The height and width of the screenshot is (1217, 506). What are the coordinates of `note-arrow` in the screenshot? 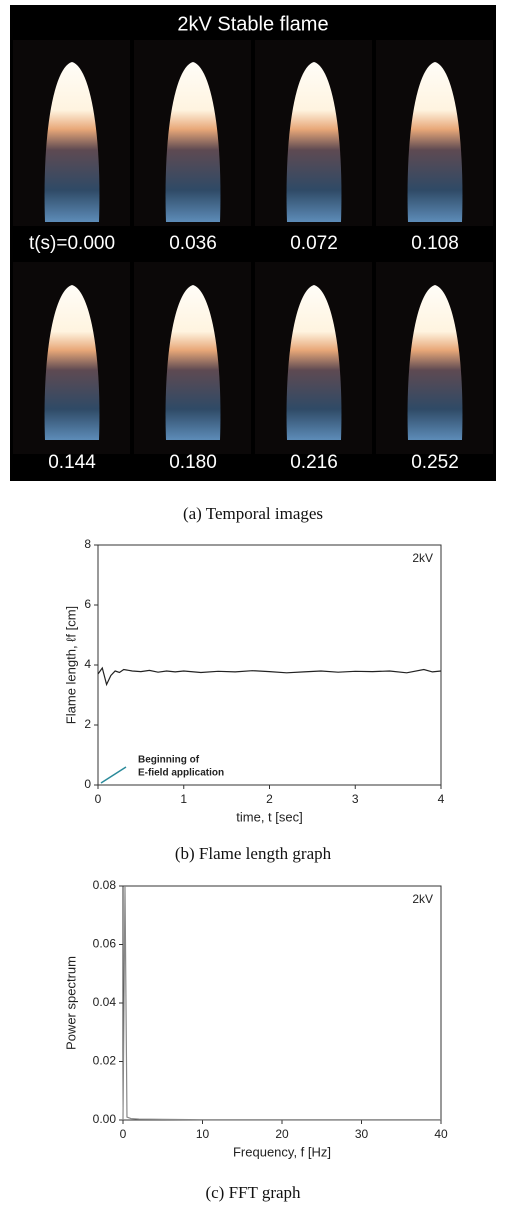 It's located at (113, 775).